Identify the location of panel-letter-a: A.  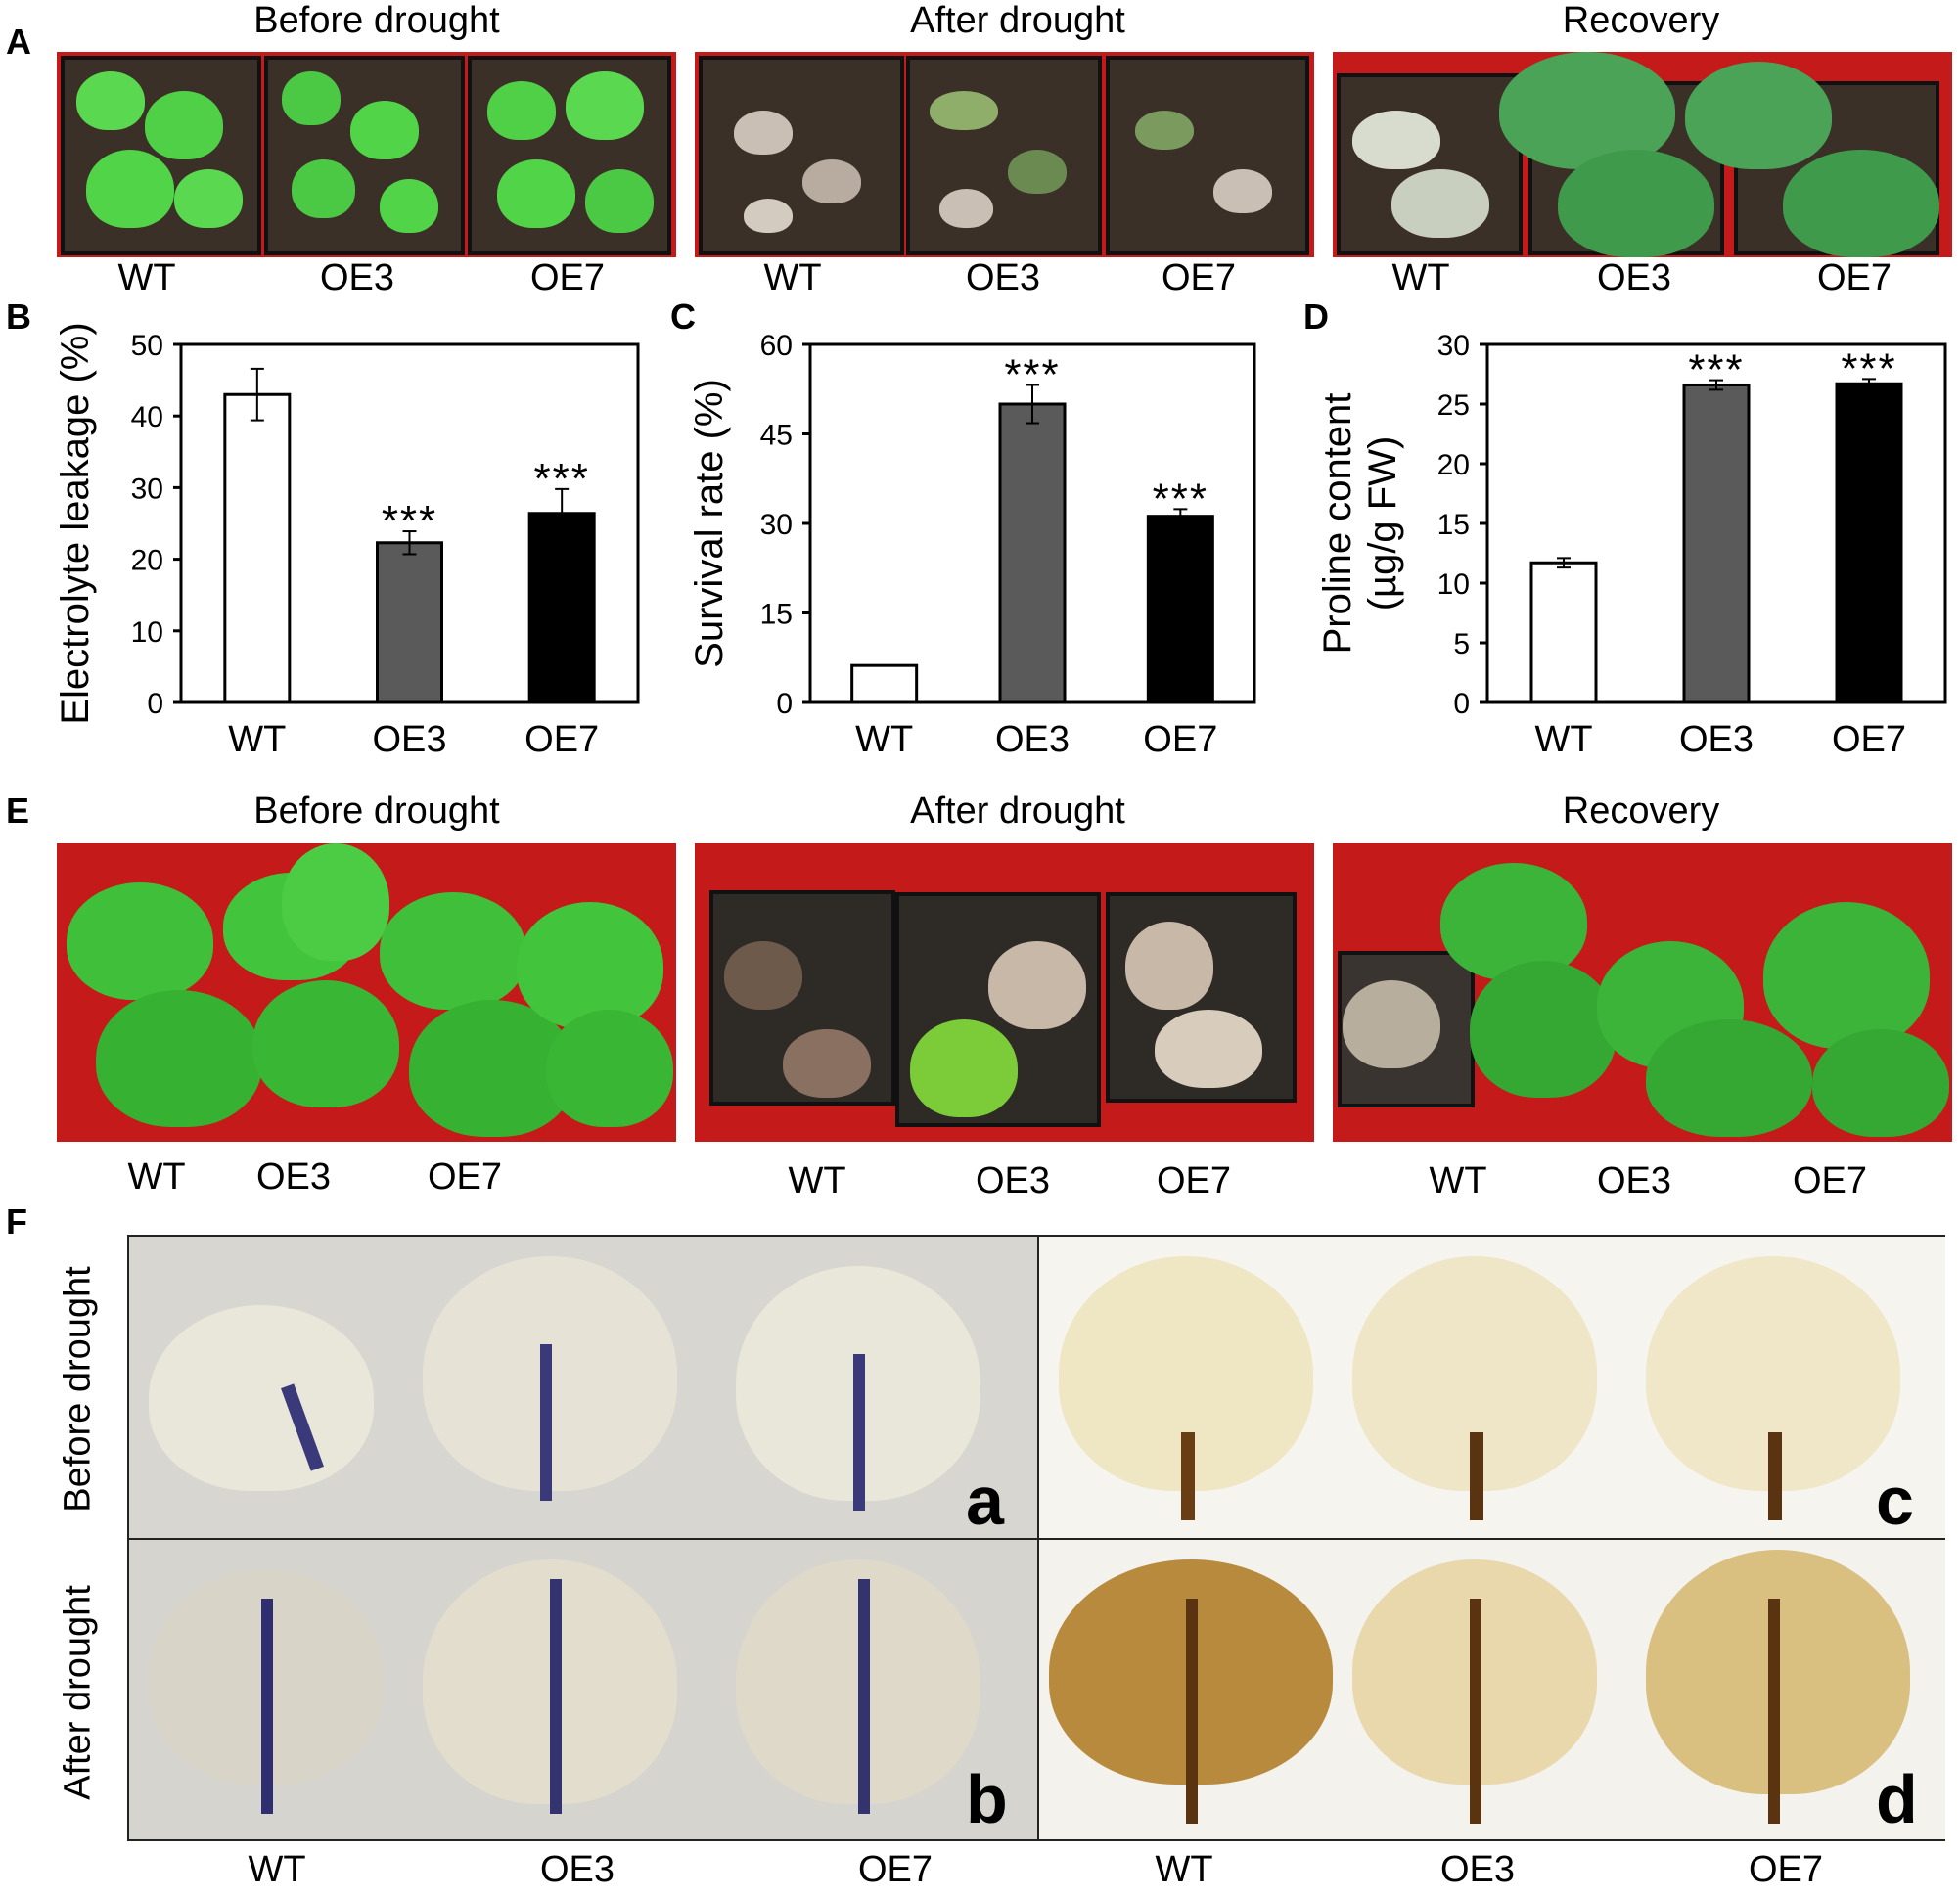
(18, 42).